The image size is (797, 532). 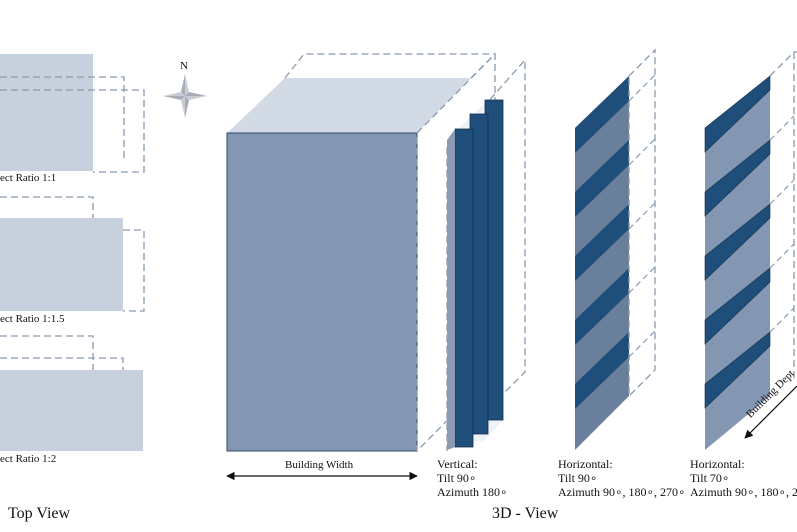 What do you see at coordinates (486, 255) in the screenshot?
I see `vertical-shading-fins` at bounding box center [486, 255].